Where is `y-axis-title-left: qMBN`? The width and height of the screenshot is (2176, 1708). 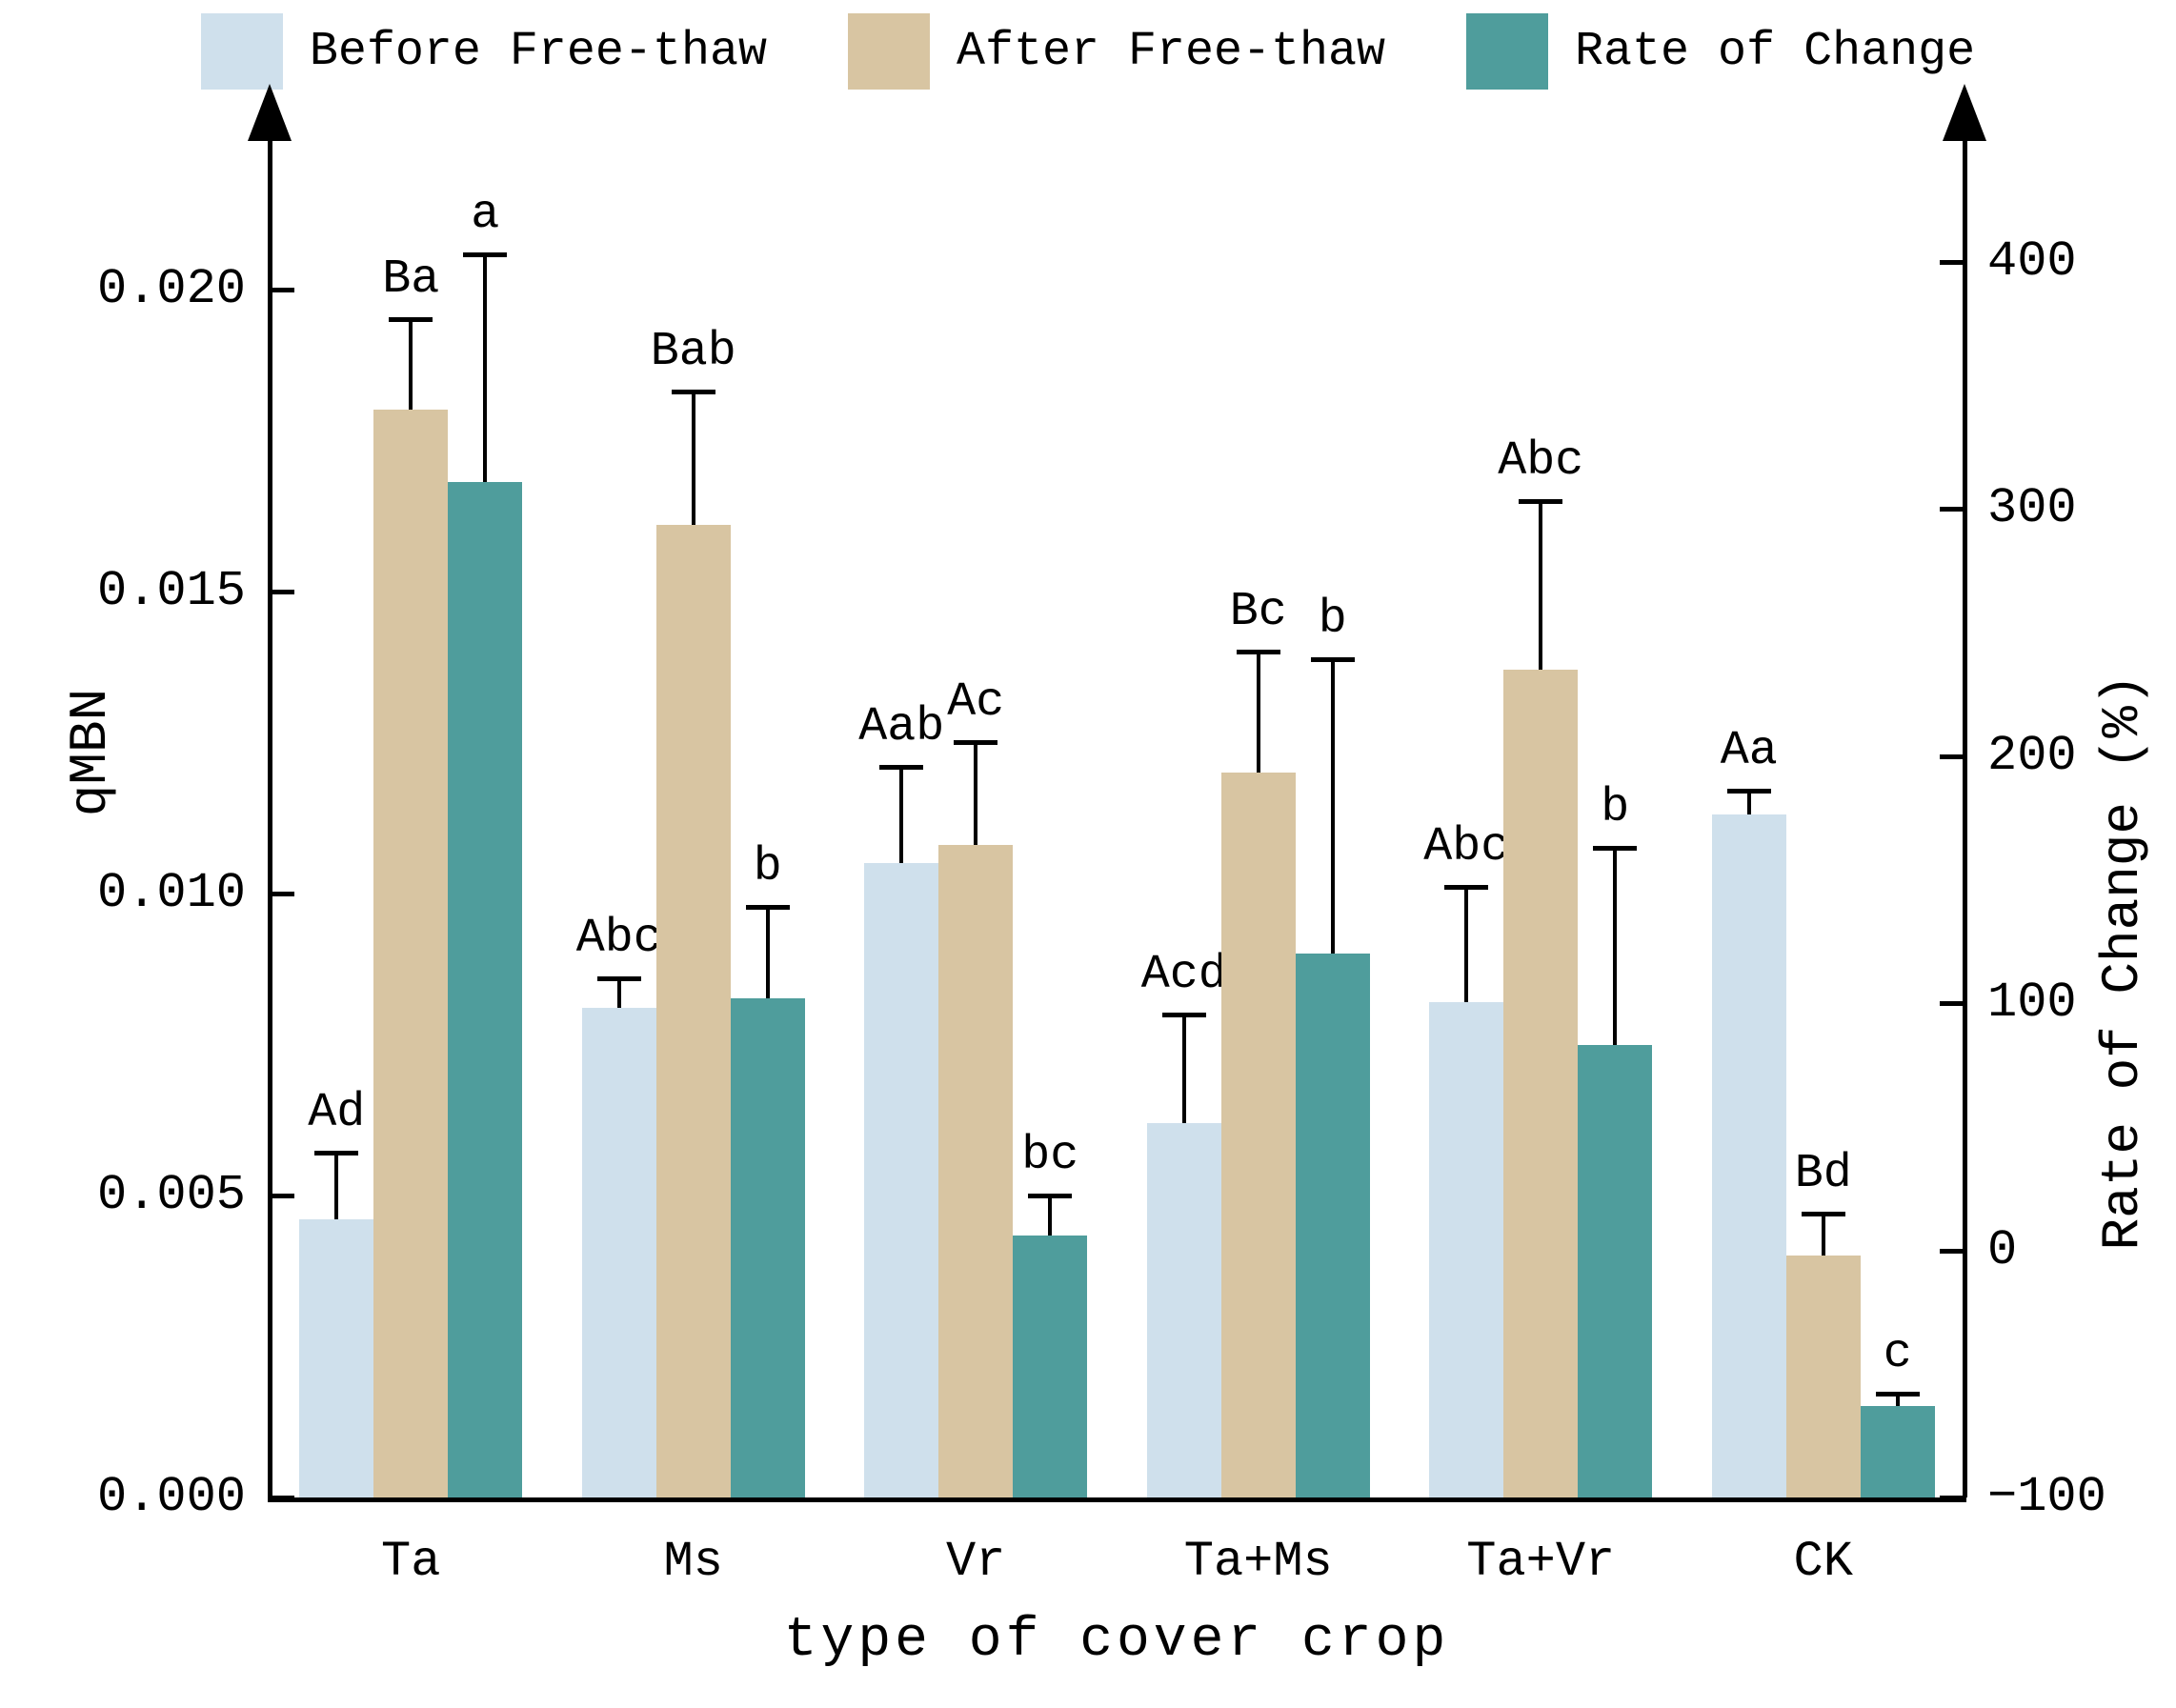
y-axis-title-left: qMBN is located at coordinates (90, 753).